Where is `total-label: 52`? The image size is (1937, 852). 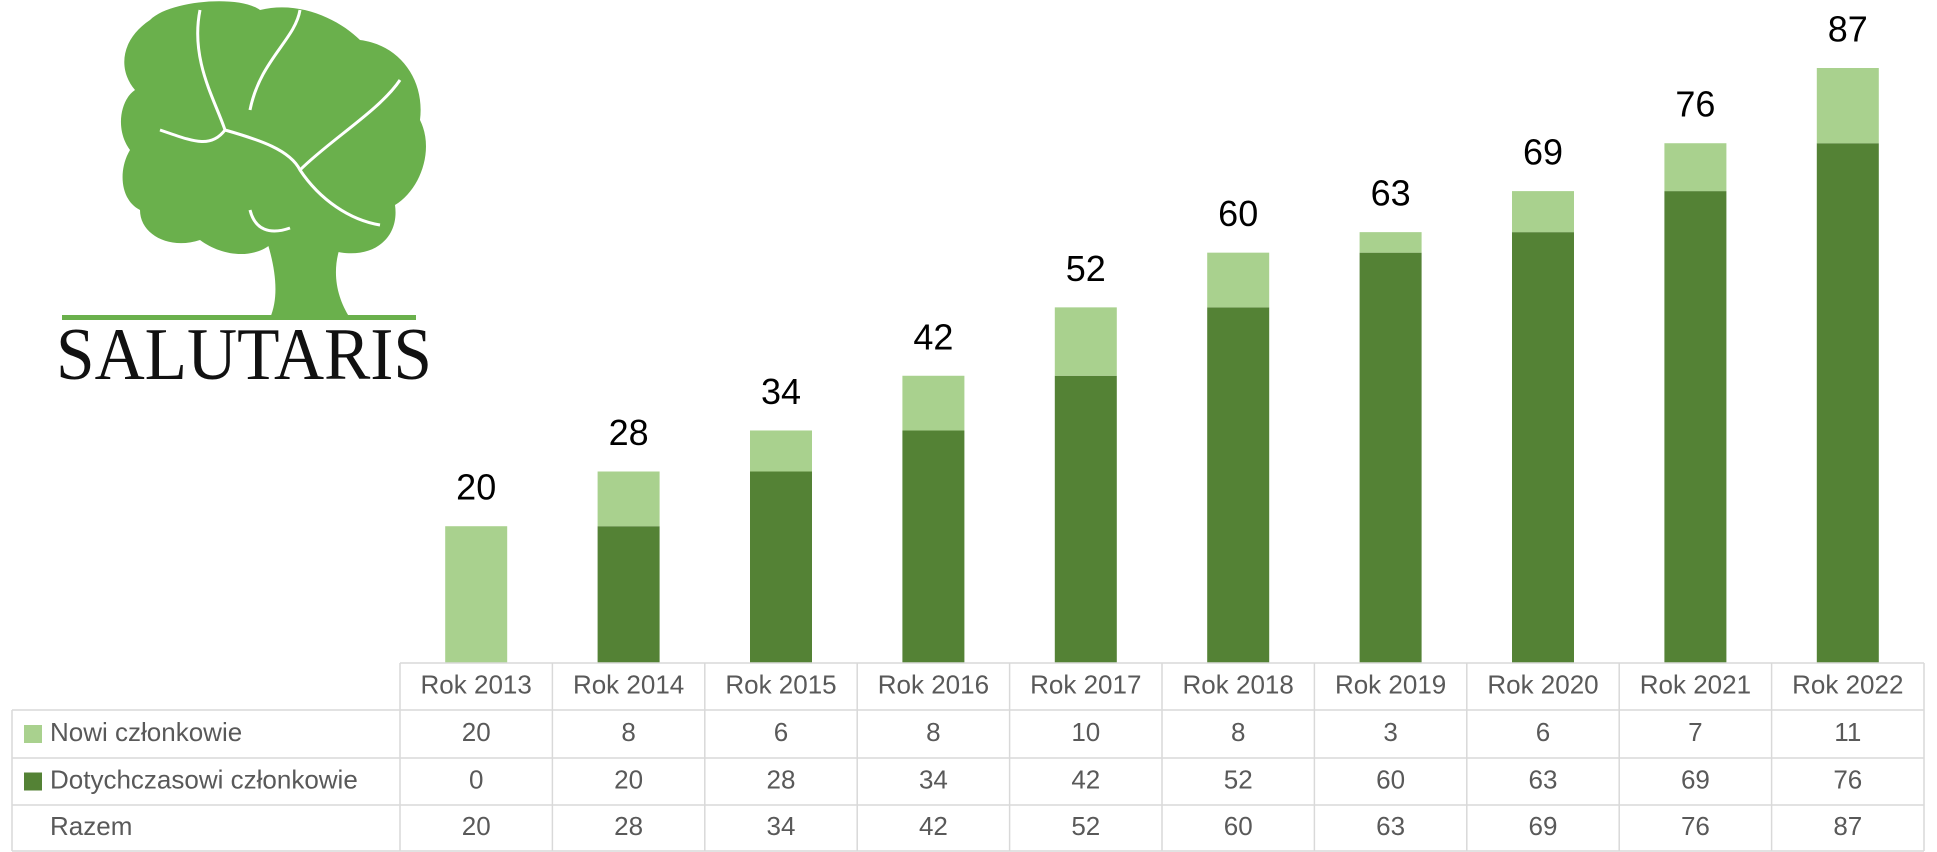 total-label: 52 is located at coordinates (1086, 268).